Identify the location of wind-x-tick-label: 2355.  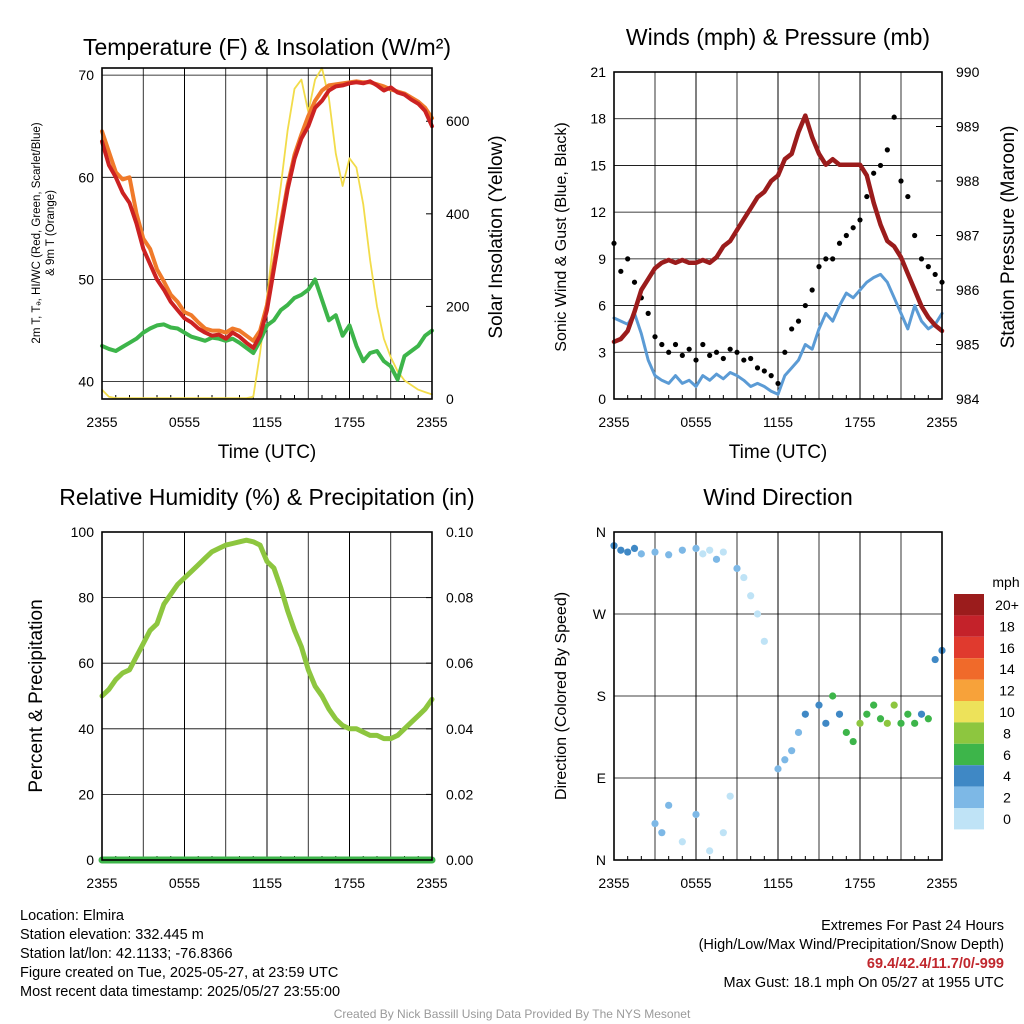
(613, 422).